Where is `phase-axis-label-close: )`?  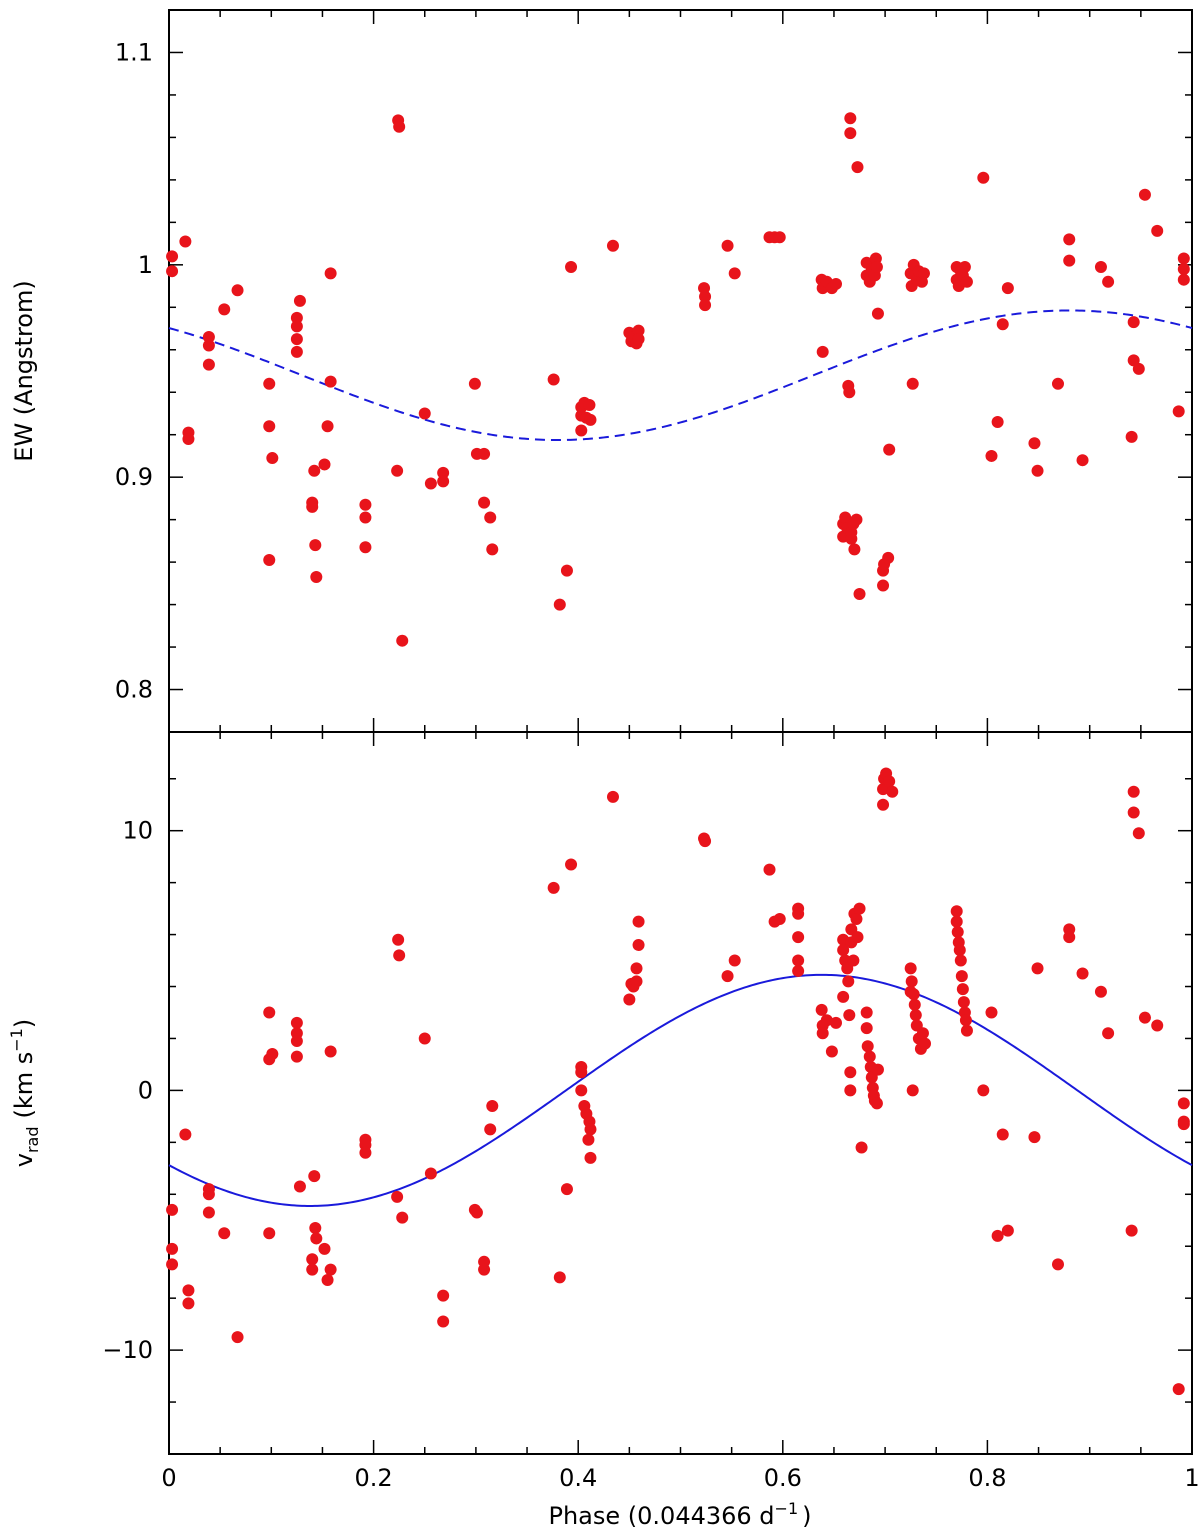
phase-axis-label-close: ) is located at coordinates (806, 1516).